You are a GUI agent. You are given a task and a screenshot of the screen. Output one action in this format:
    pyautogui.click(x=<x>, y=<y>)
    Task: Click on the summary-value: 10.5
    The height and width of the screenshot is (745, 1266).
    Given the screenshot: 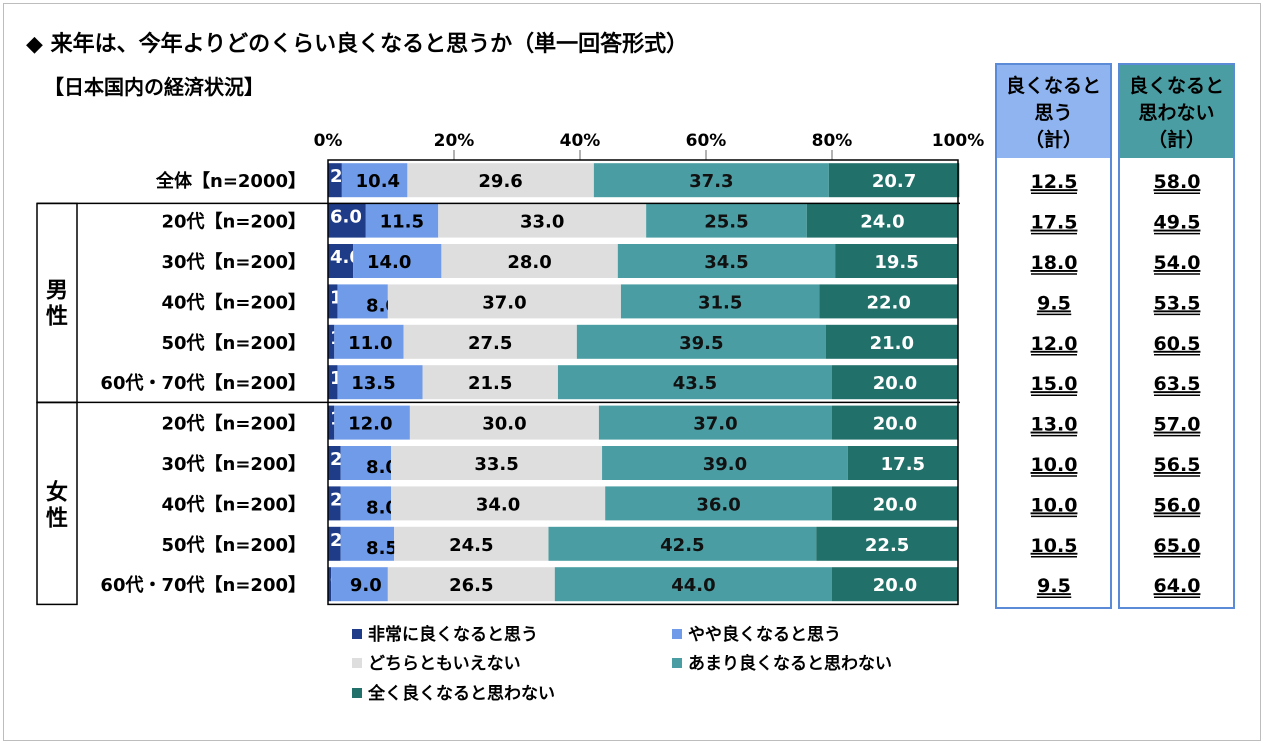 What is the action you would take?
    pyautogui.click(x=1054, y=546)
    